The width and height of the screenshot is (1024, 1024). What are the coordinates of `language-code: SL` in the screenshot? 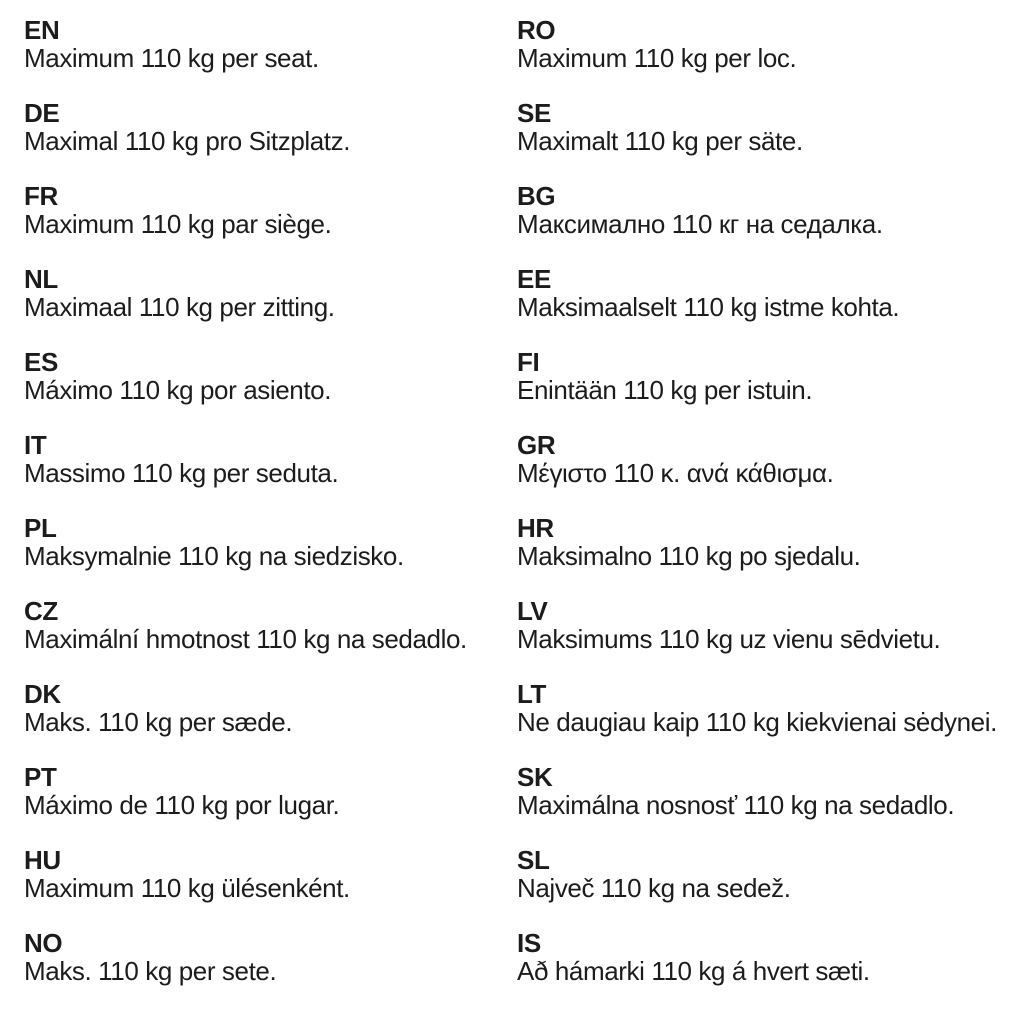 It's located at (533, 860).